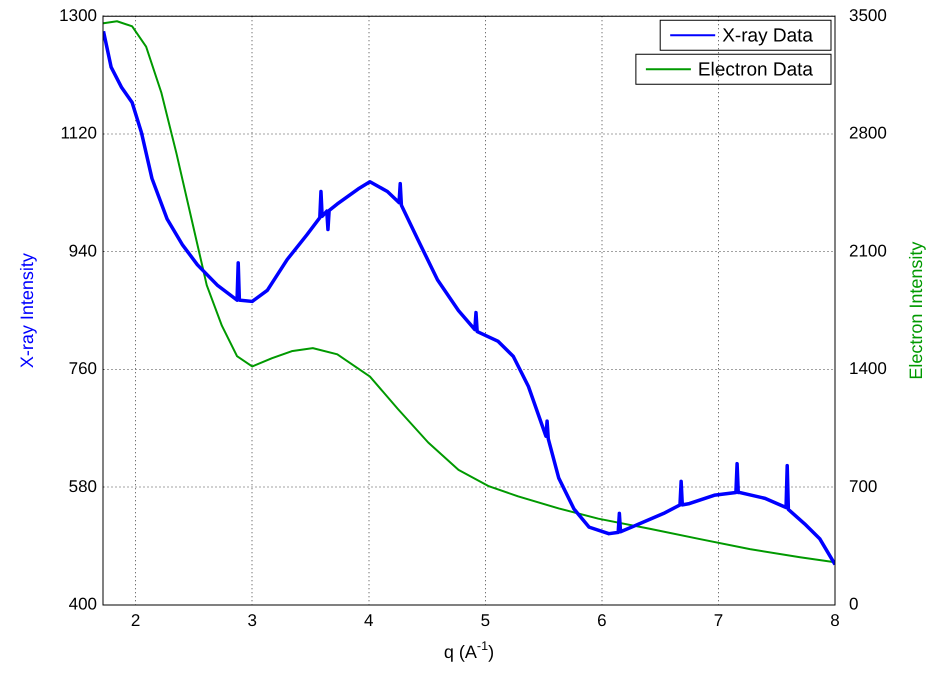 This screenshot has width=931, height=675. I want to click on y-tick-label: 760, so click(82, 368).